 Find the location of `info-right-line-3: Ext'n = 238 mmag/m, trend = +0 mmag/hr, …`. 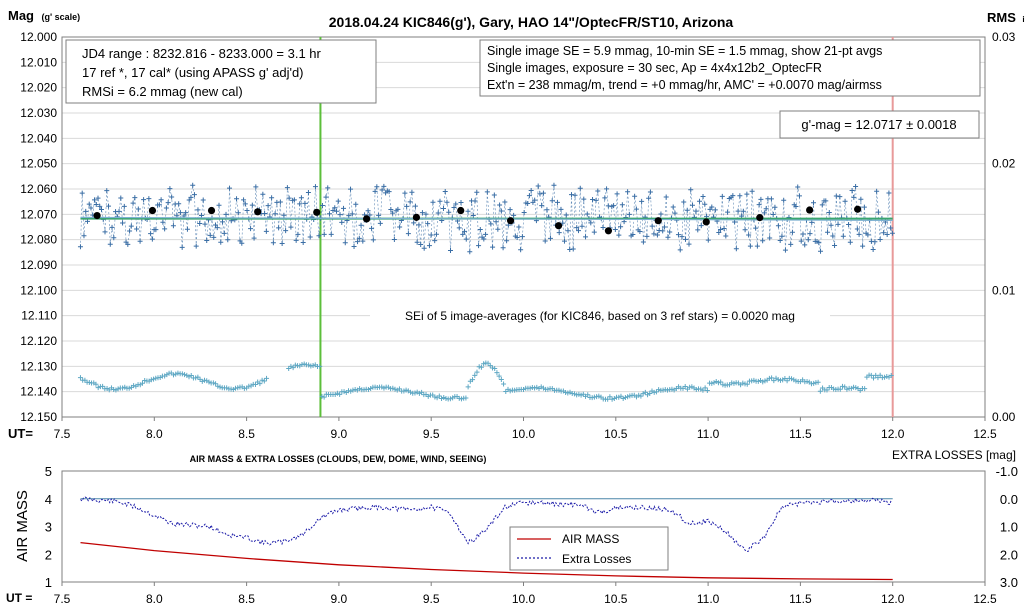

info-right-line-3: Ext'n = 238 mmag/m, trend = +0 mmag/hr, … is located at coordinates (684, 85).